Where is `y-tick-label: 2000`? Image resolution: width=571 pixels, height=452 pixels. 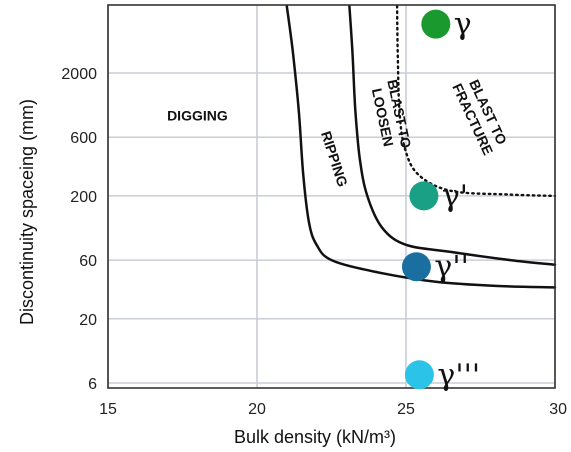
y-tick-label: 2000 is located at coordinates (79, 74).